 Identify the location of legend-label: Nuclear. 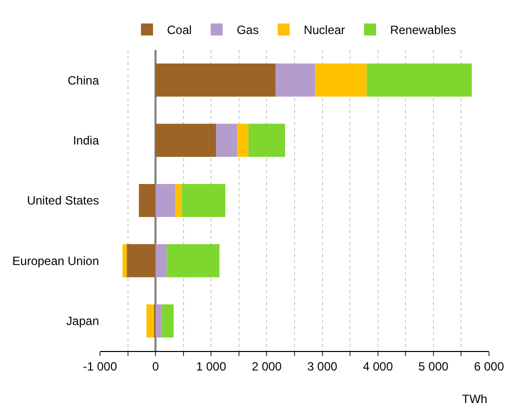
(325, 30).